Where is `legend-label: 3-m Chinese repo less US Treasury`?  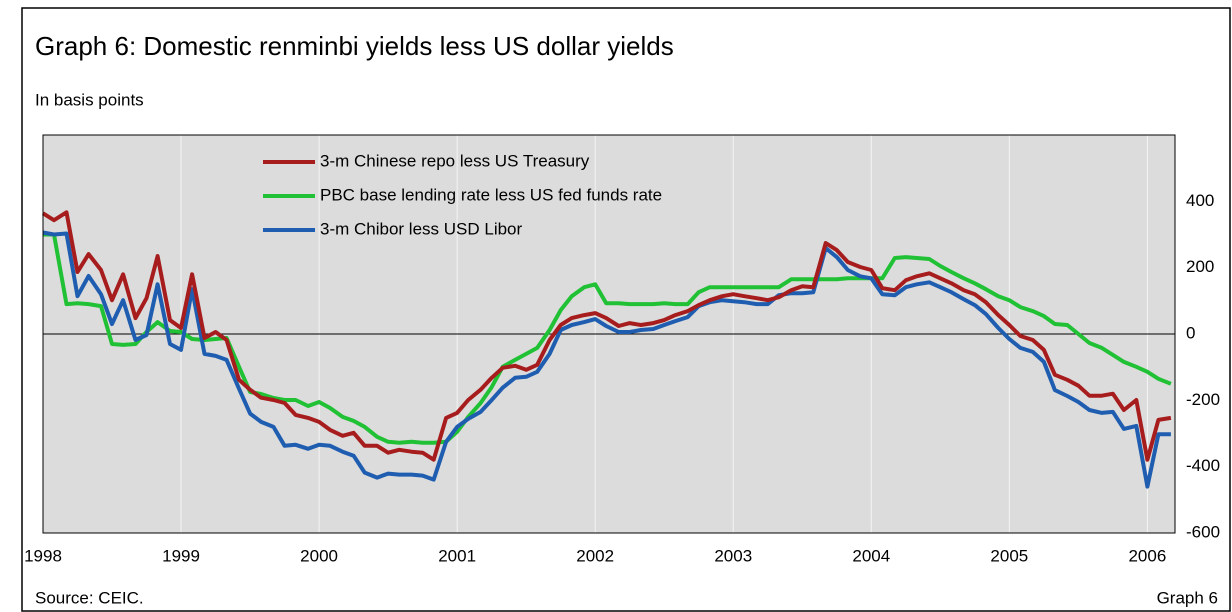 legend-label: 3-m Chinese repo less US Treasury is located at coordinates (455, 160).